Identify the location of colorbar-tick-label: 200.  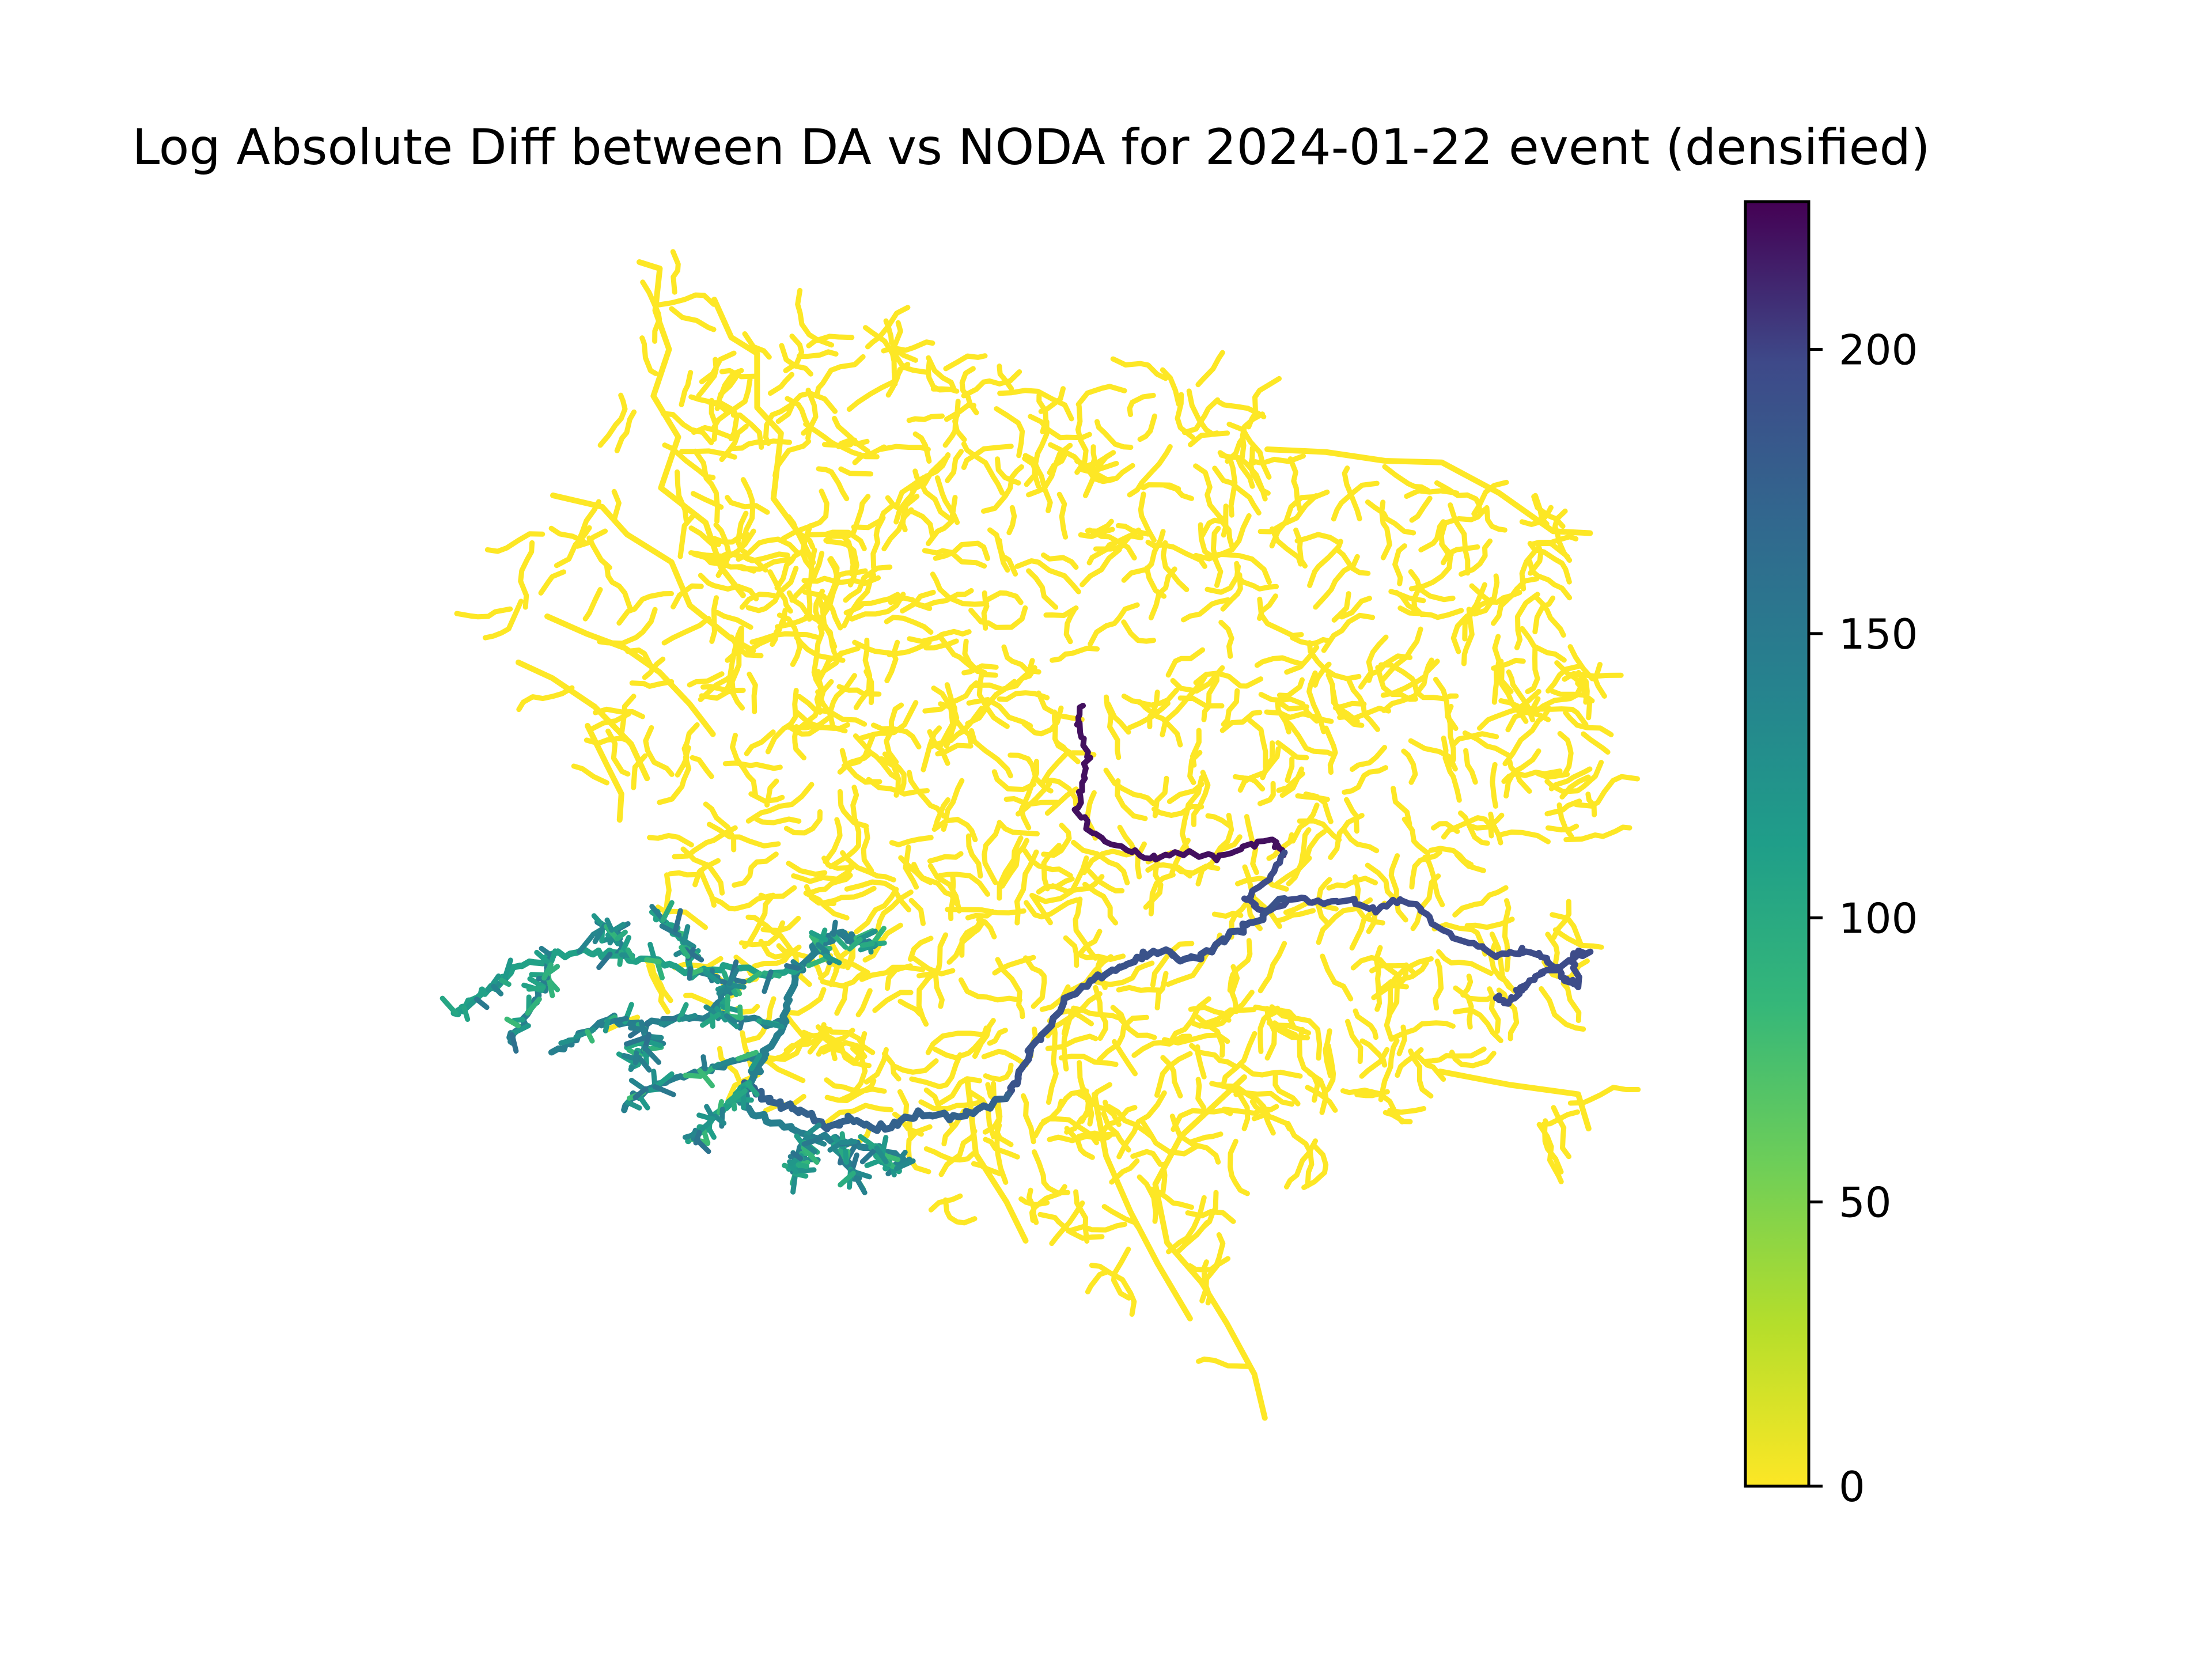
(1878, 350).